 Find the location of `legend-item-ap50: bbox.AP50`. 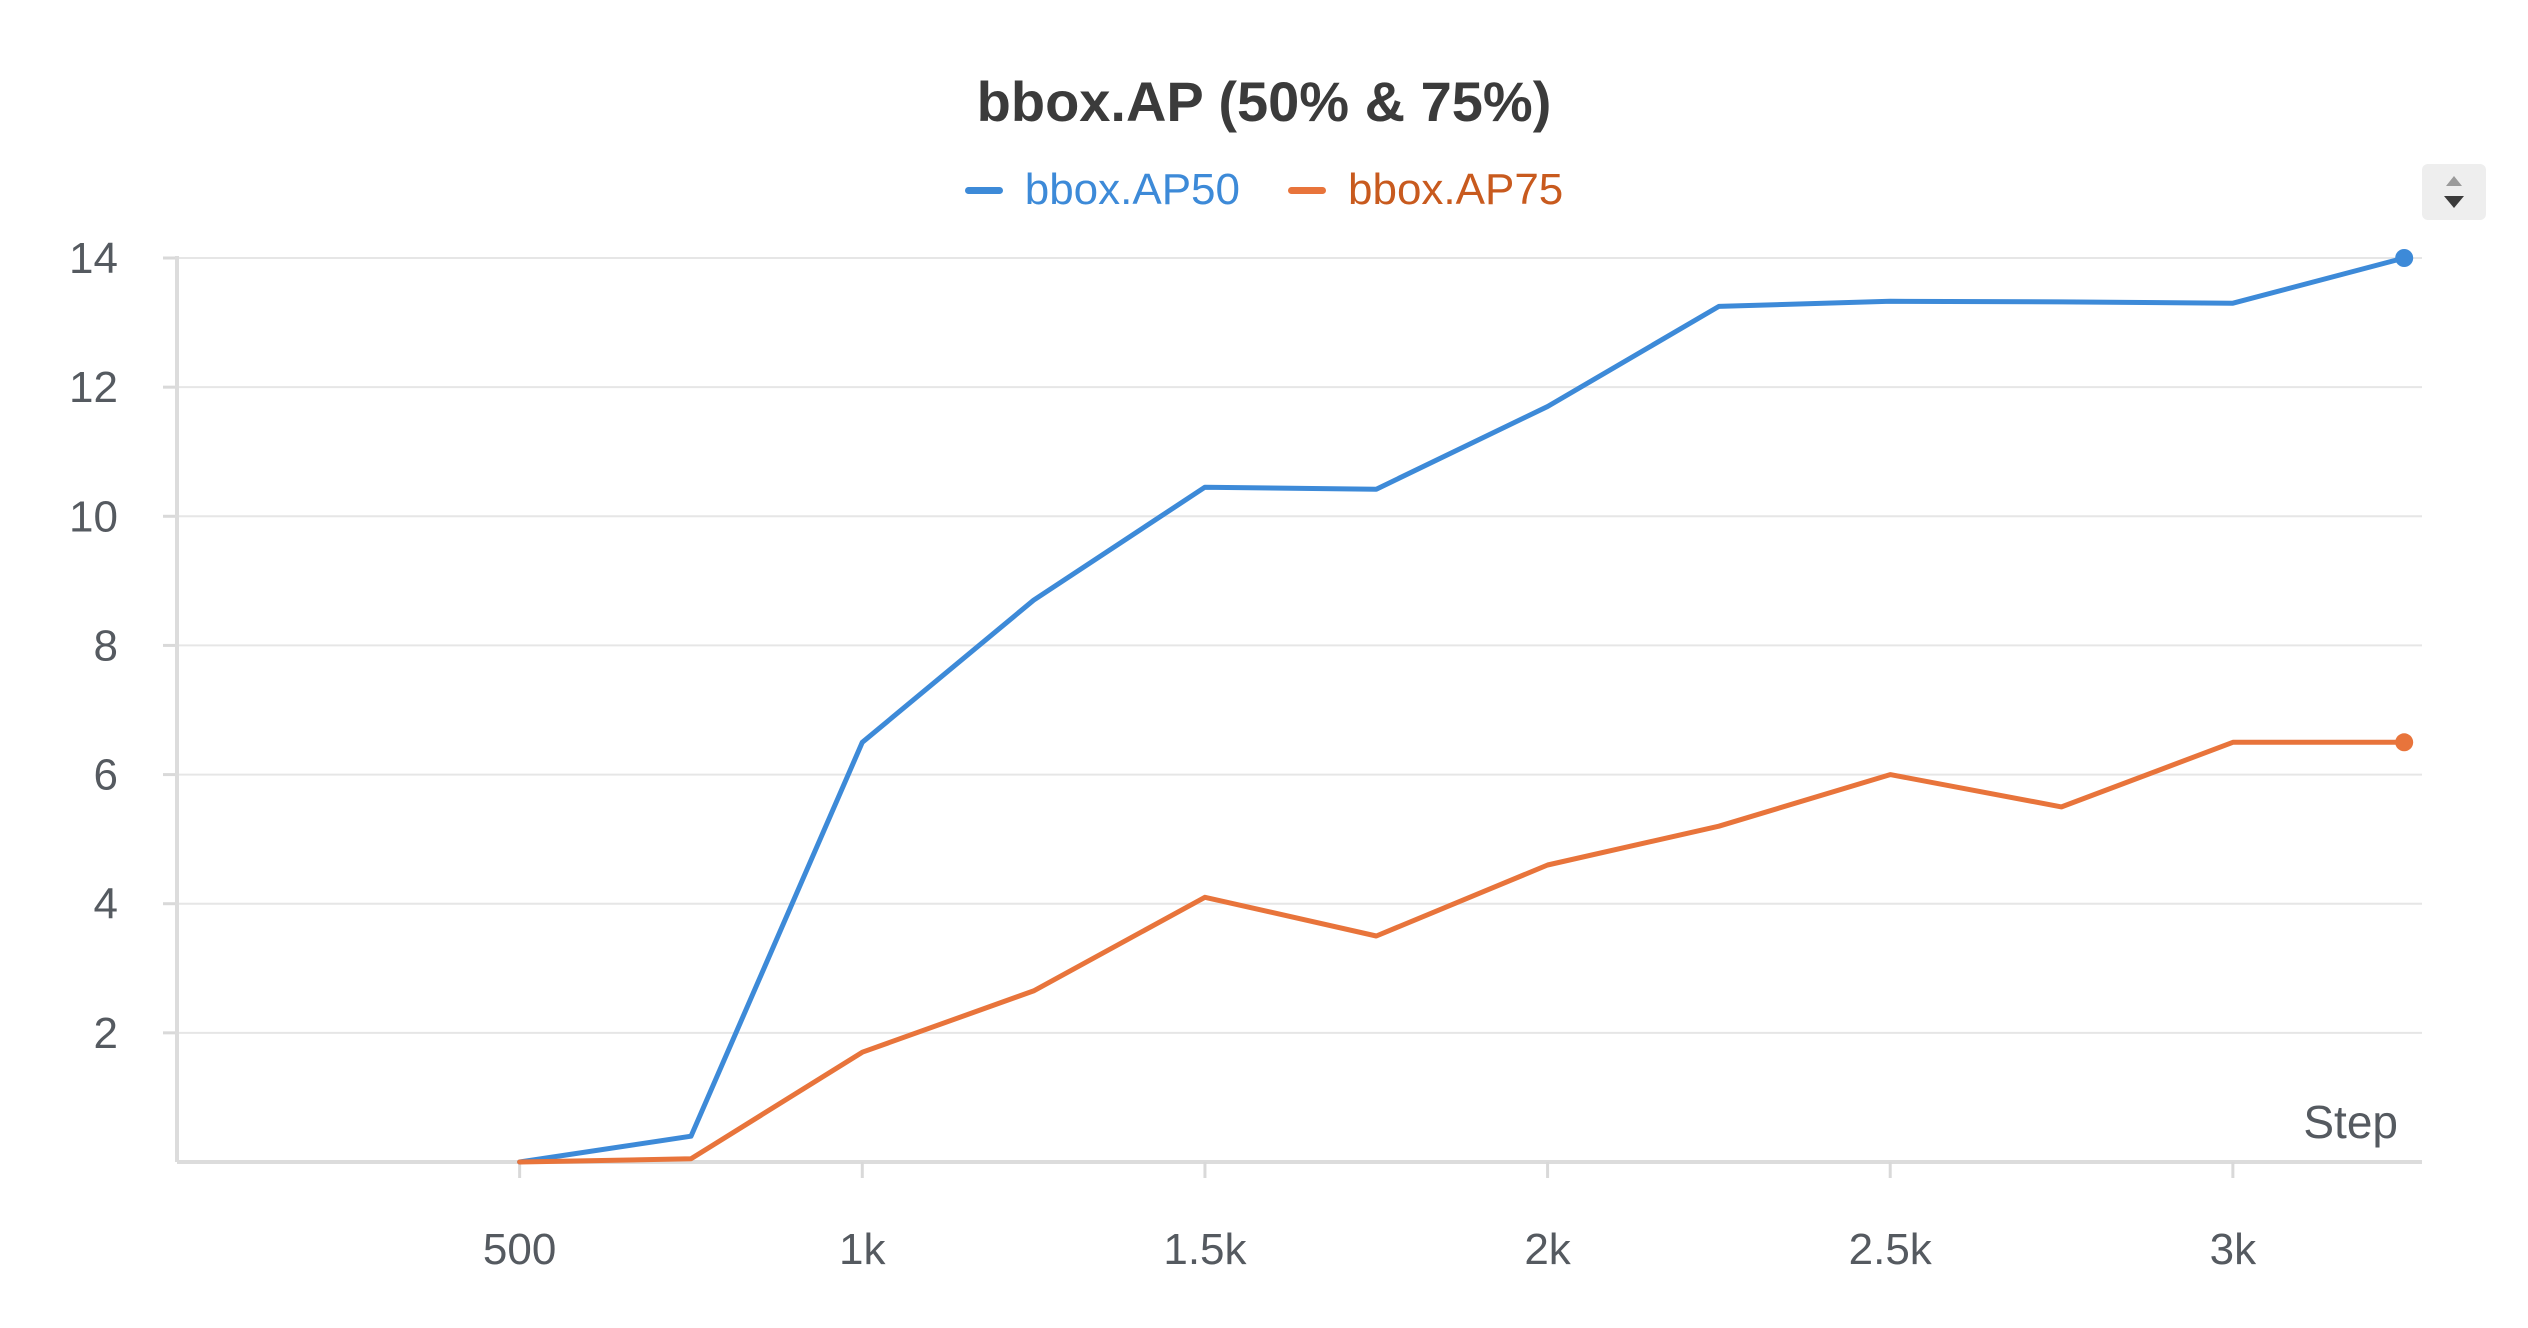

legend-item-ap50: bbox.AP50 is located at coordinates (1102, 189).